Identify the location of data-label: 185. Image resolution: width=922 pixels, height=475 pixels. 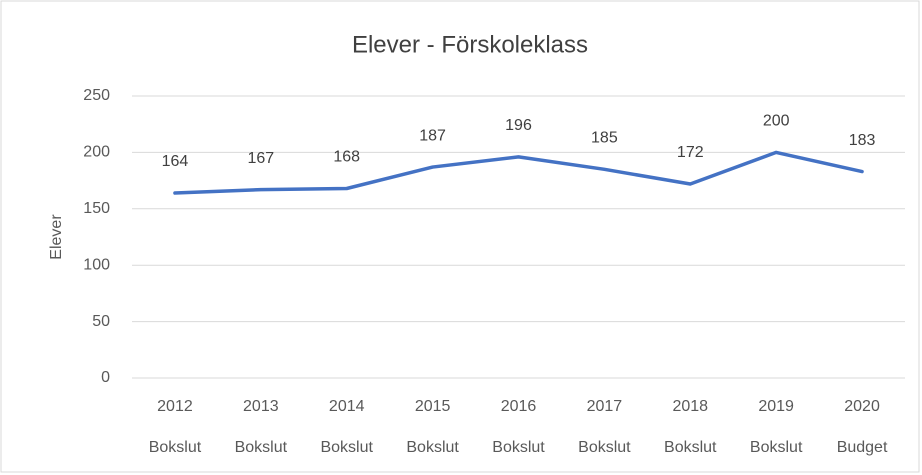
(604, 138).